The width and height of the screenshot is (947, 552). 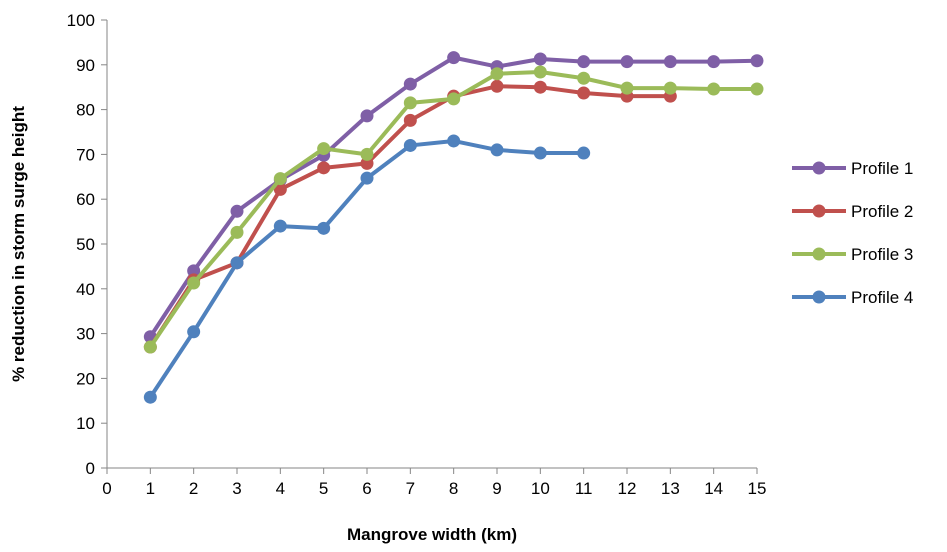 What do you see at coordinates (670, 488) in the screenshot?
I see `x-tick-label: 13` at bounding box center [670, 488].